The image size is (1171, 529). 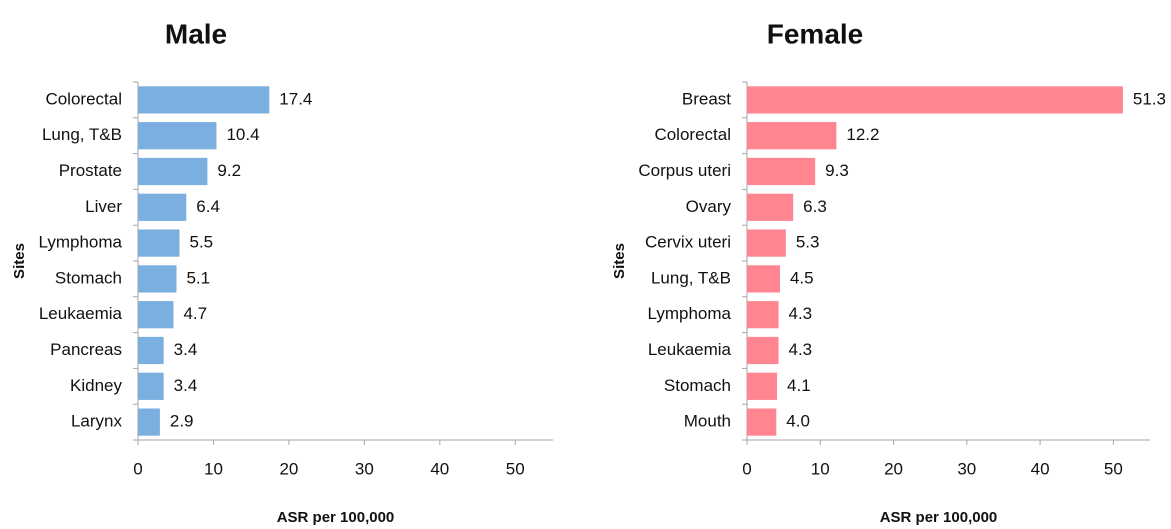 What do you see at coordinates (242, 134) in the screenshot?
I see `value-label: 10.4` at bounding box center [242, 134].